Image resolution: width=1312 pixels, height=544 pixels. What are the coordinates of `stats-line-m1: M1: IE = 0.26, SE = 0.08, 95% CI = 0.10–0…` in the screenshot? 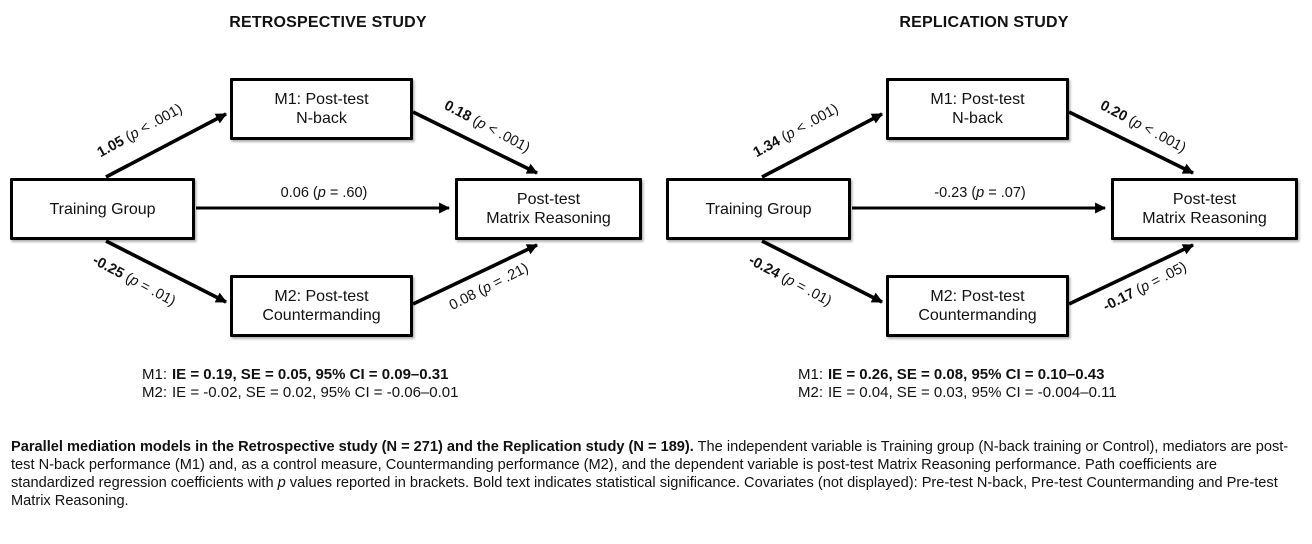 It's located at (951, 374).